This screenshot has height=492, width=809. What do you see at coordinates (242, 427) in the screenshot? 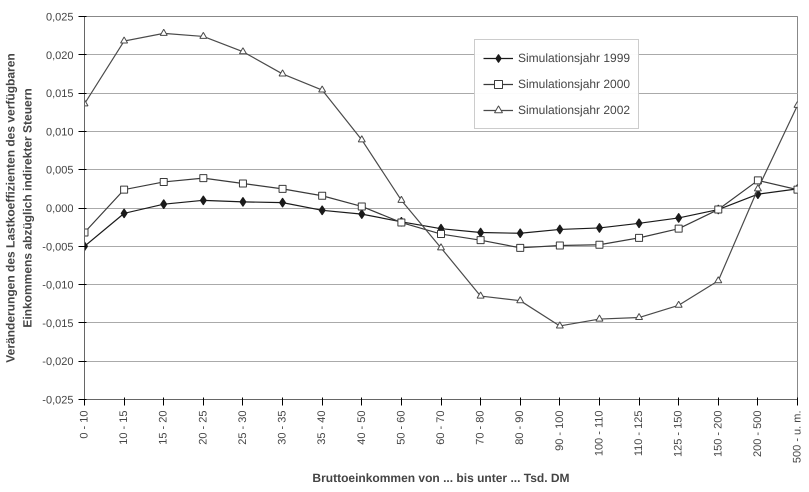
I see `x-tick-label: 25 - 30` at bounding box center [242, 427].